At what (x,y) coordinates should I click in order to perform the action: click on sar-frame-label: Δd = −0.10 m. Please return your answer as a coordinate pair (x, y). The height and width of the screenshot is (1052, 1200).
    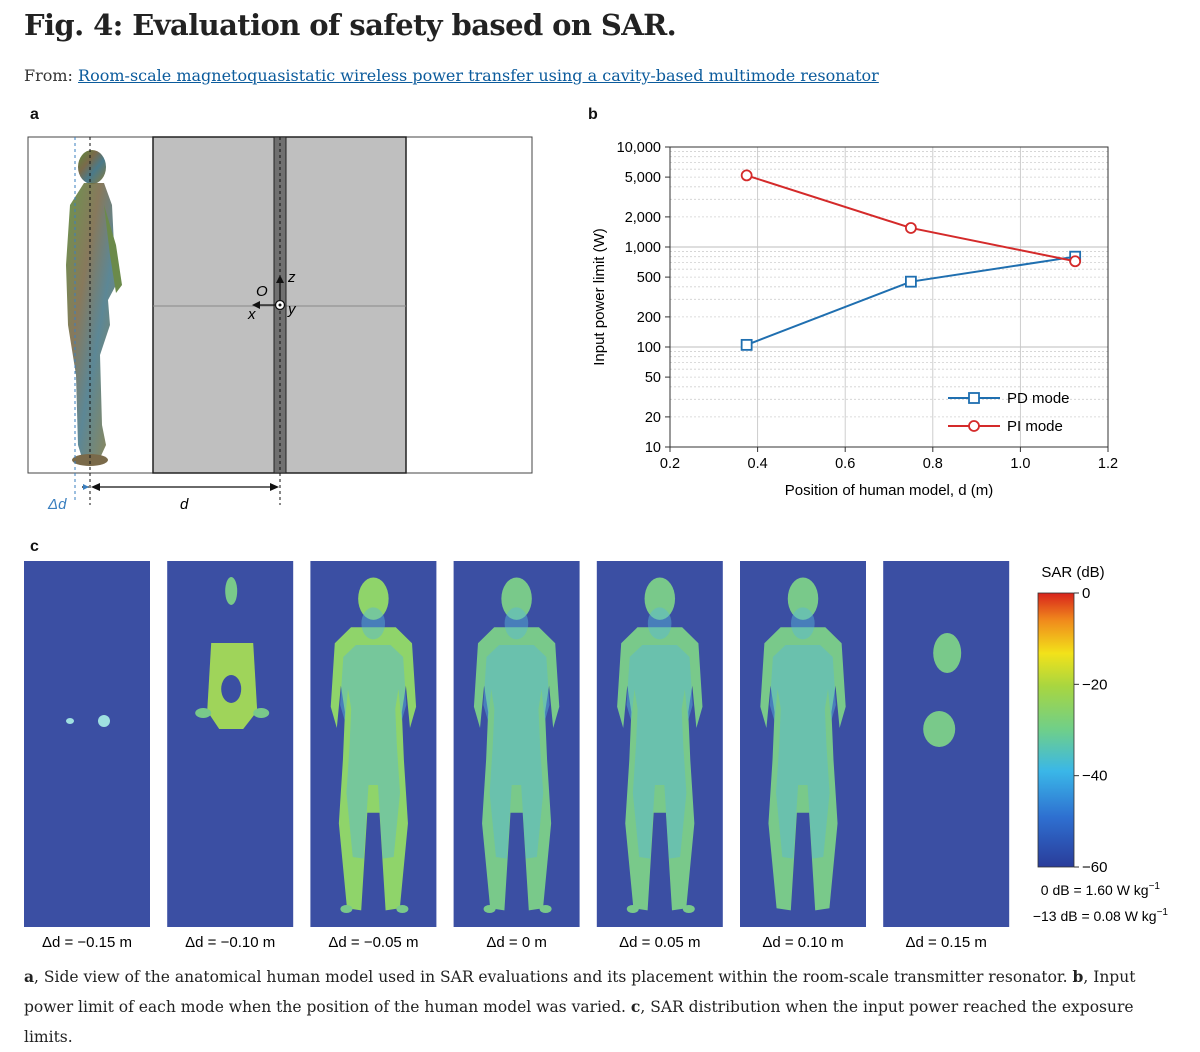
    Looking at the image, I should click on (230, 942).